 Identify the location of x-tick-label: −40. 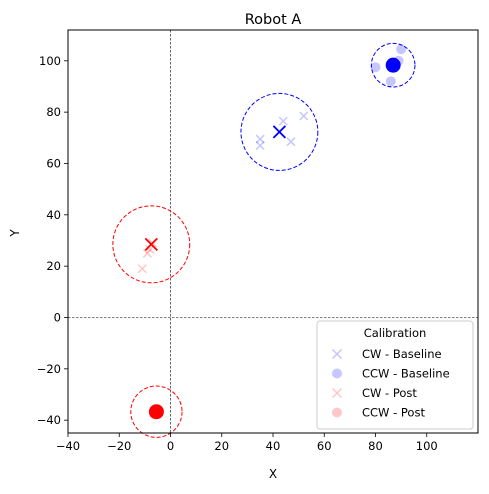
(68, 446).